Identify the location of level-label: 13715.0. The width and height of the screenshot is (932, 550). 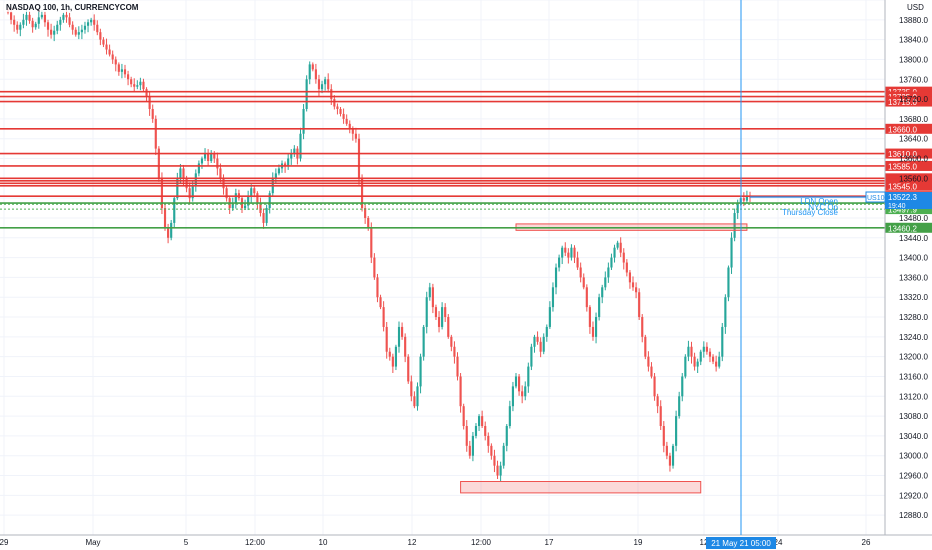
(902, 102).